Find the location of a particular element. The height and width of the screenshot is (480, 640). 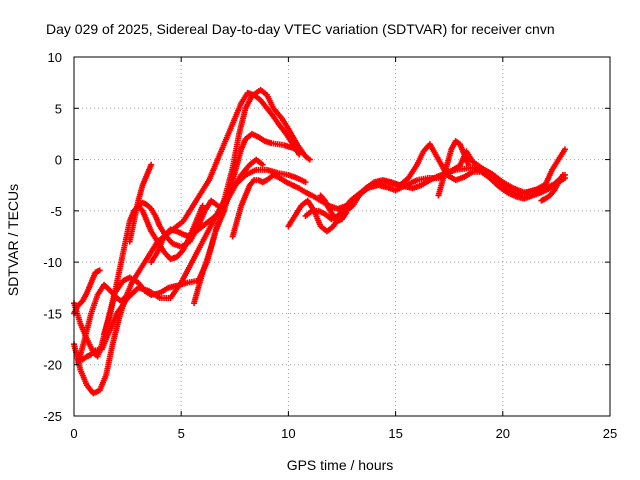

y-tick-label: -15 is located at coordinates (52, 313).